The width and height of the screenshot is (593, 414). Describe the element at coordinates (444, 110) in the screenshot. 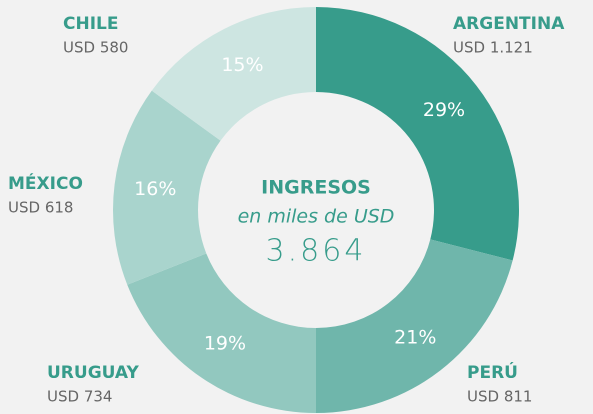

I see `slice-label: 29%` at that location.